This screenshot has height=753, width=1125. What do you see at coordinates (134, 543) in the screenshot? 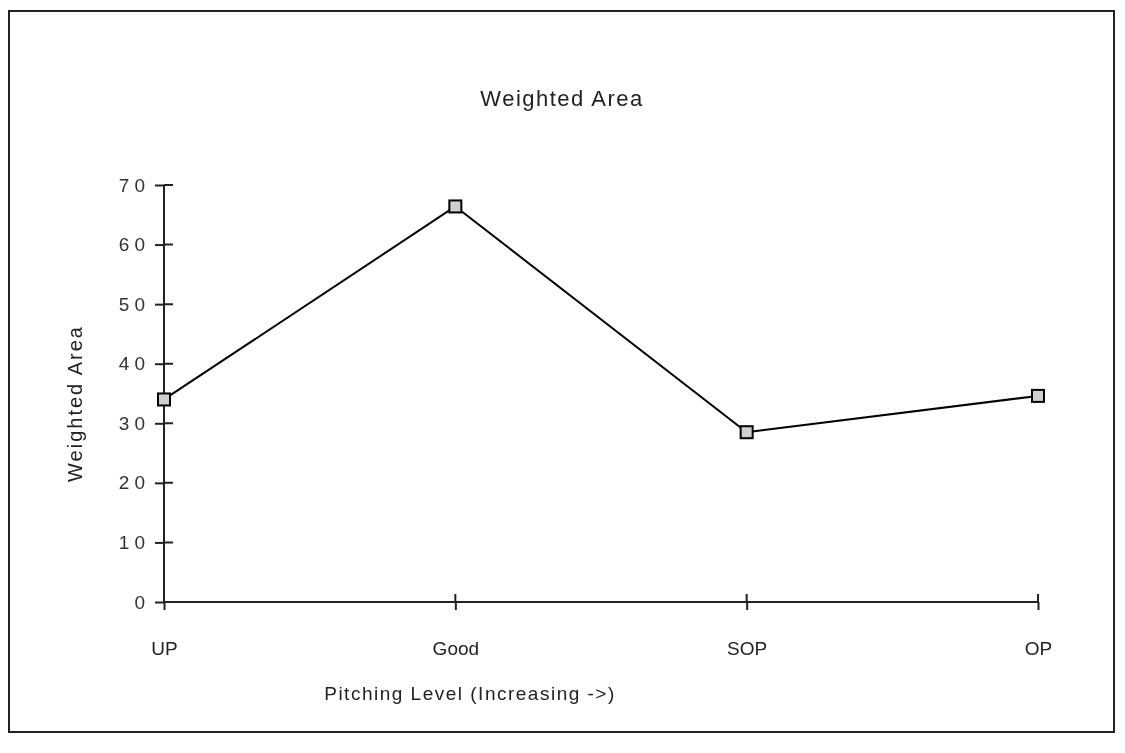
I see `y-tick-label: 10` at bounding box center [134, 543].